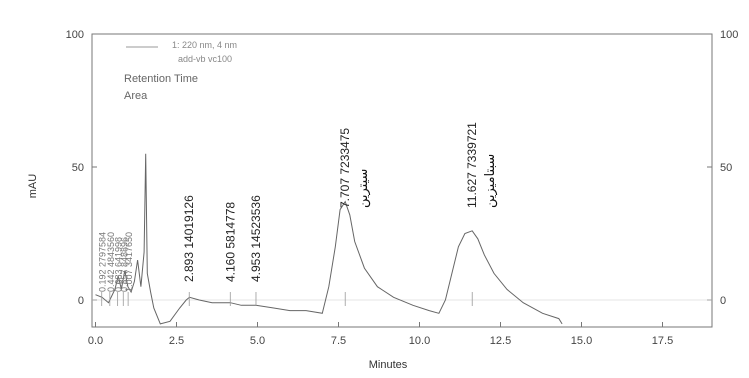 This screenshot has height=378, width=749. What do you see at coordinates (581, 341) in the screenshot?
I see `x-tick-label: 15.0` at bounding box center [581, 341].